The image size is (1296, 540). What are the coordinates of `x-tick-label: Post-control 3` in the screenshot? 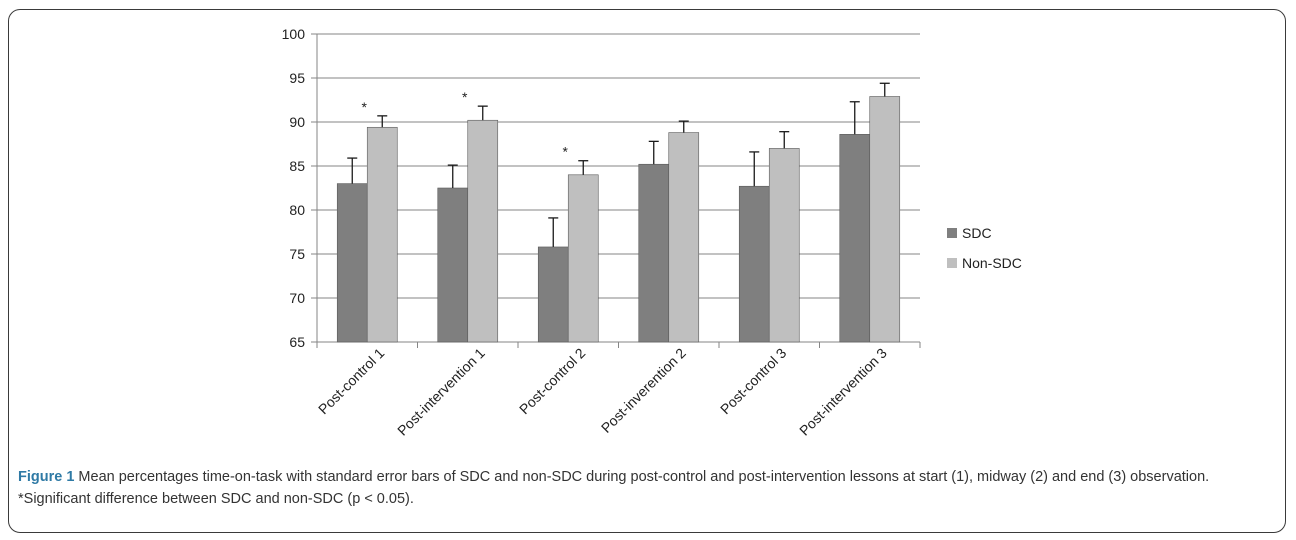 It's located at (753, 381).